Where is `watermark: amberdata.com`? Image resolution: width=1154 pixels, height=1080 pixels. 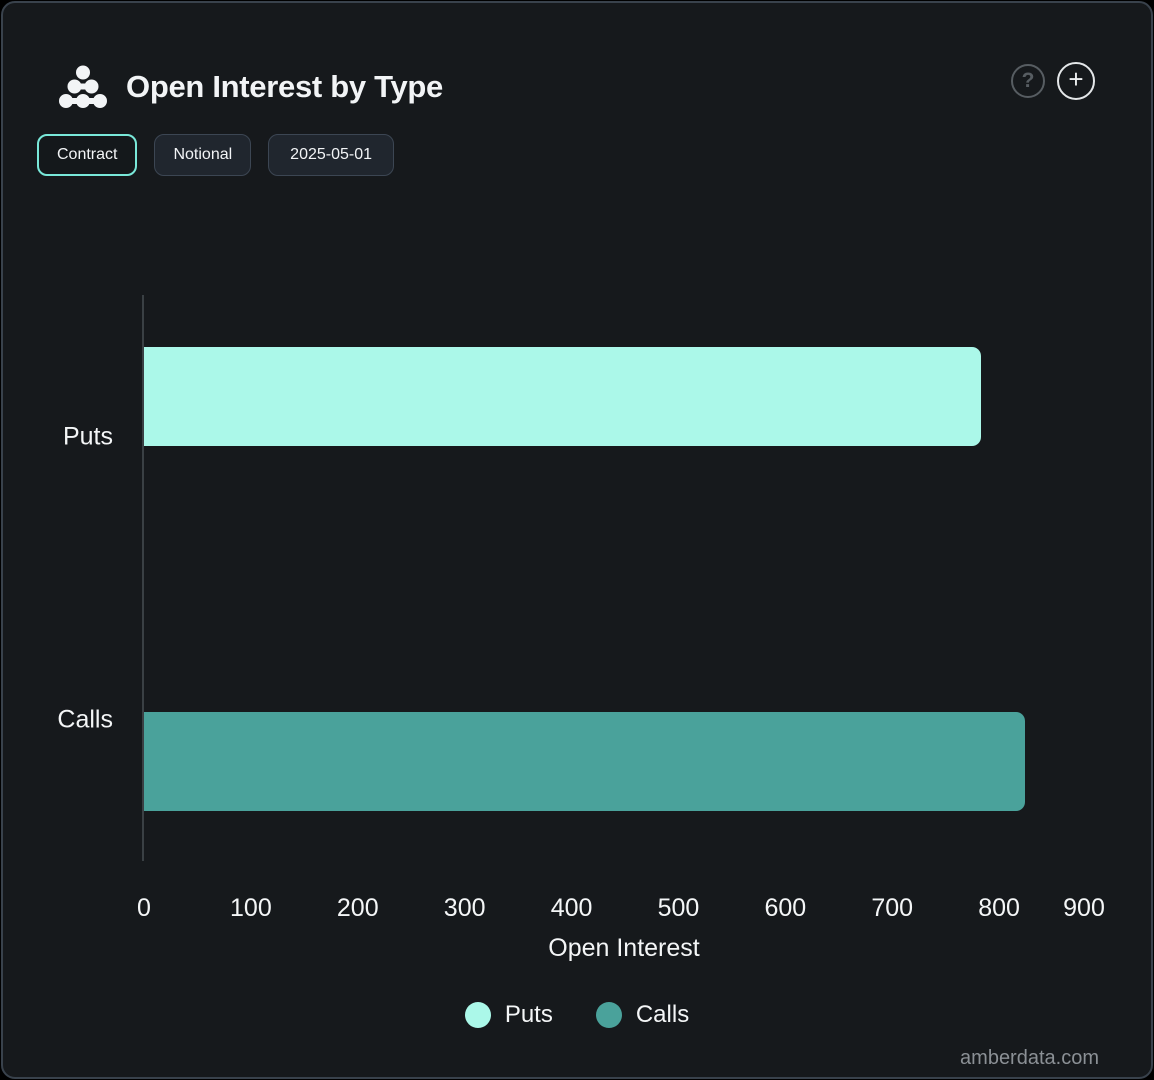 watermark: amberdata.com is located at coordinates (1029, 1058).